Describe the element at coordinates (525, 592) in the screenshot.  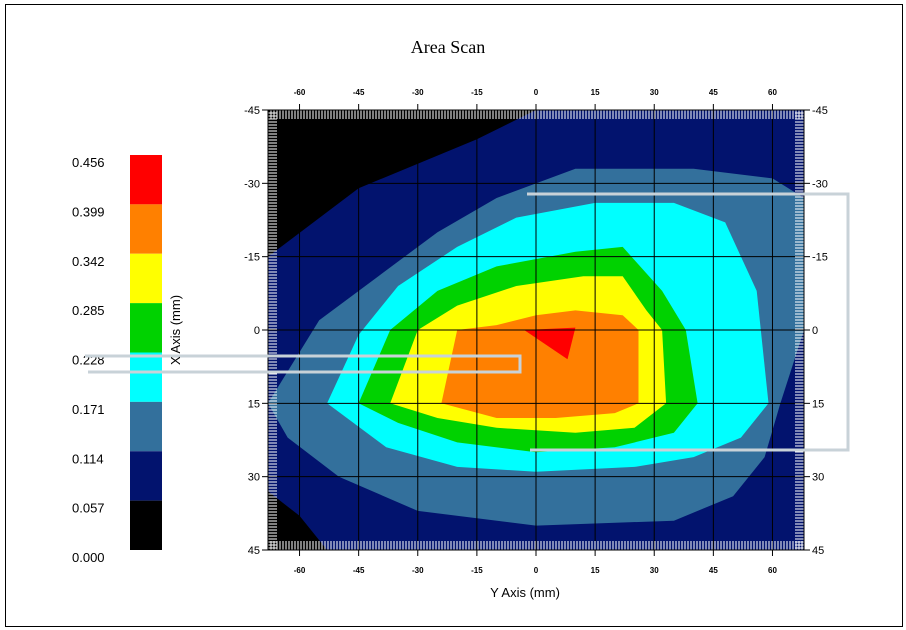
I see `x-axis-label: Y Axis (mm)` at that location.